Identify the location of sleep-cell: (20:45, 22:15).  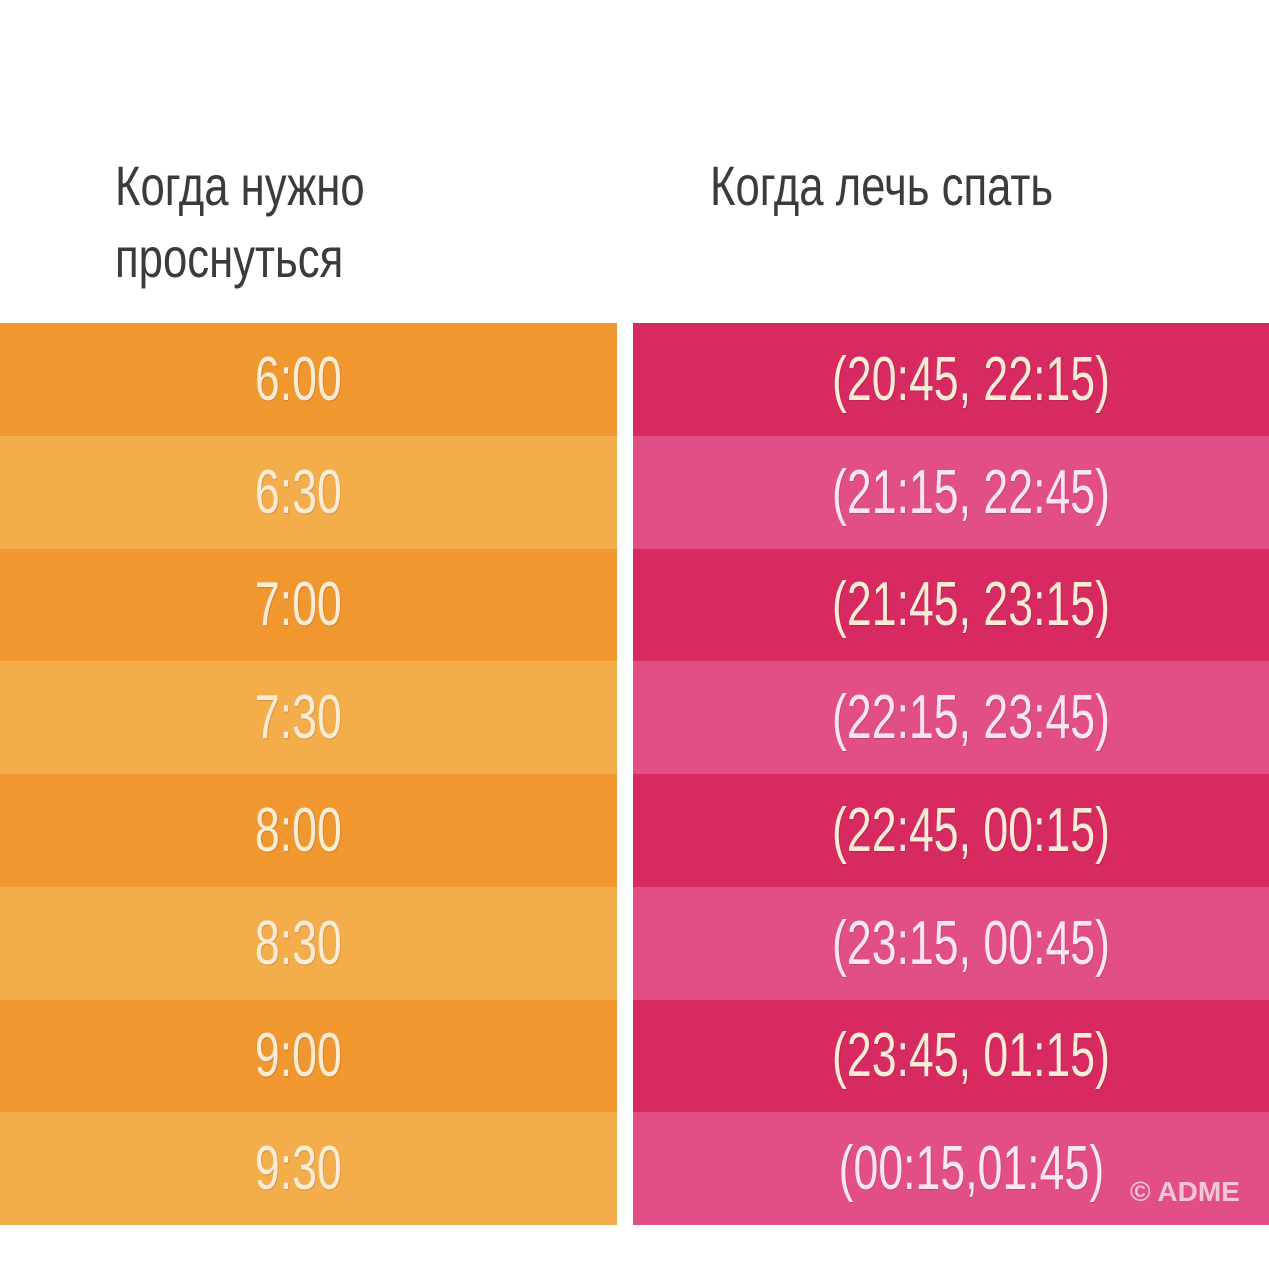
(951, 379).